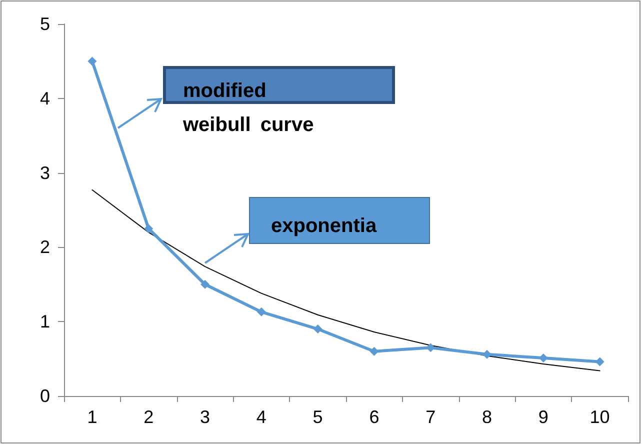  What do you see at coordinates (149, 417) in the screenshot?
I see `x-tick-label: 2` at bounding box center [149, 417].